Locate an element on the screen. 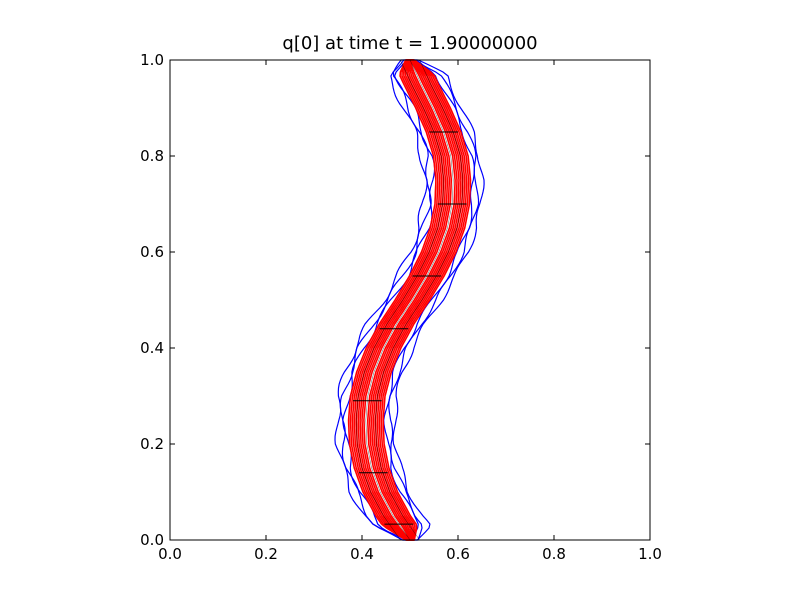 Image resolution: width=800 pixels, height=600 pixels. x-tick-label: 0.6 is located at coordinates (458, 554).